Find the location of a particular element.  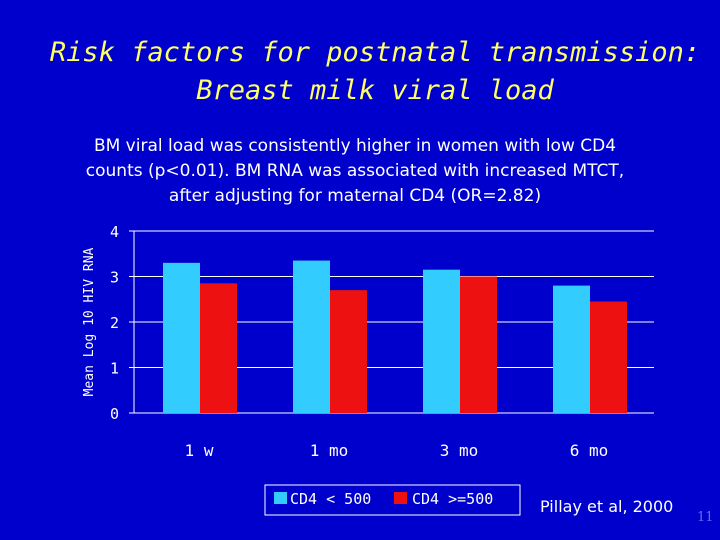

y-tick-label-1: 1 is located at coordinates (114, 369).